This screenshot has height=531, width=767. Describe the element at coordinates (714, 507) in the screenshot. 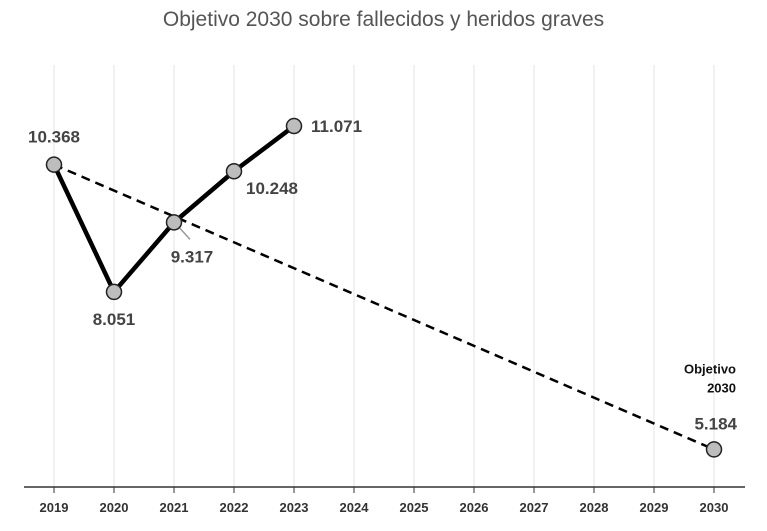

I see `x-tick-label-2030: 2030` at that location.